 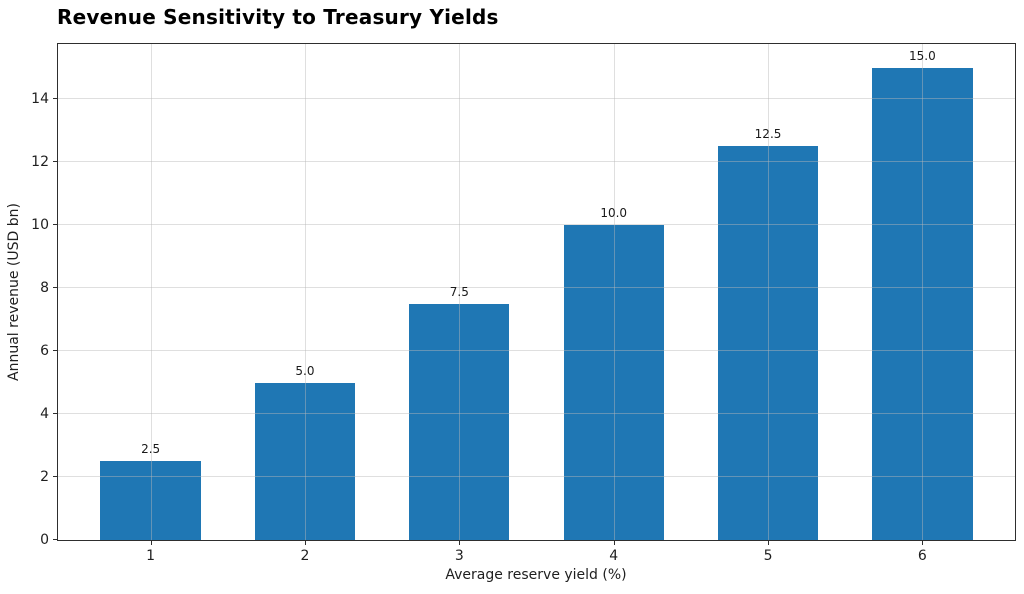 I want to click on y-tick-label: 0, so click(x=44, y=540).